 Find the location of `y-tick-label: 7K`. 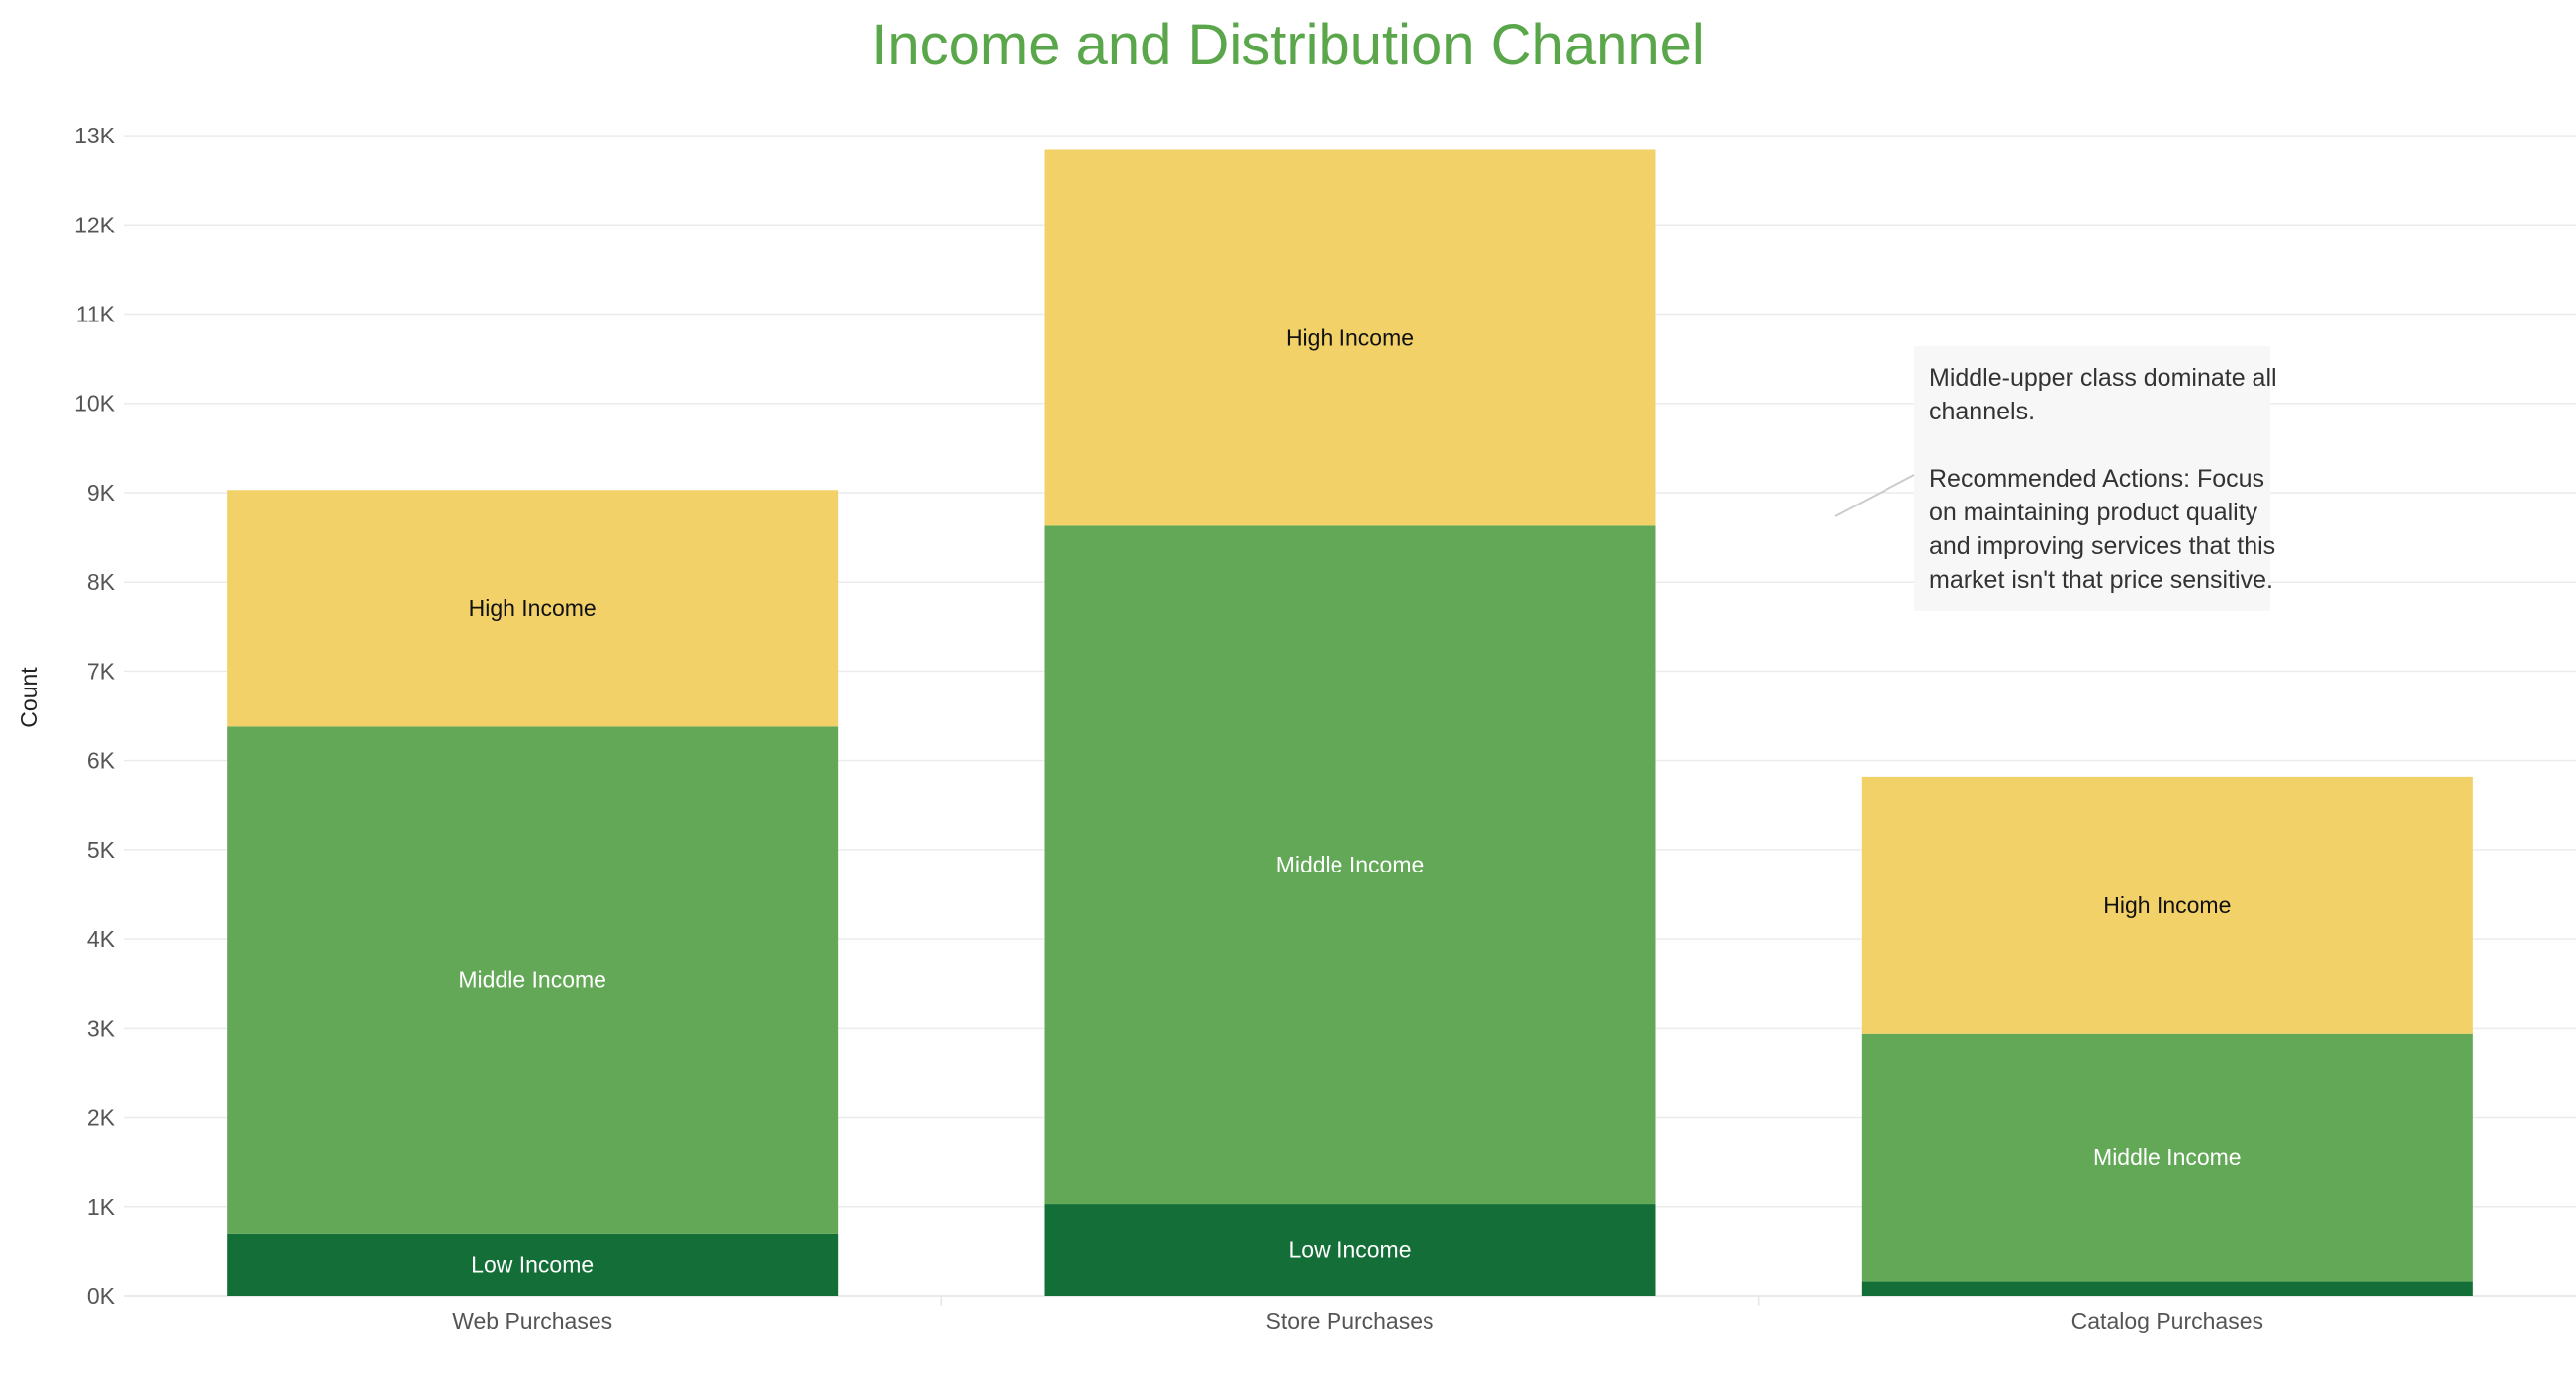

y-tick-label: 7K is located at coordinates (101, 671).